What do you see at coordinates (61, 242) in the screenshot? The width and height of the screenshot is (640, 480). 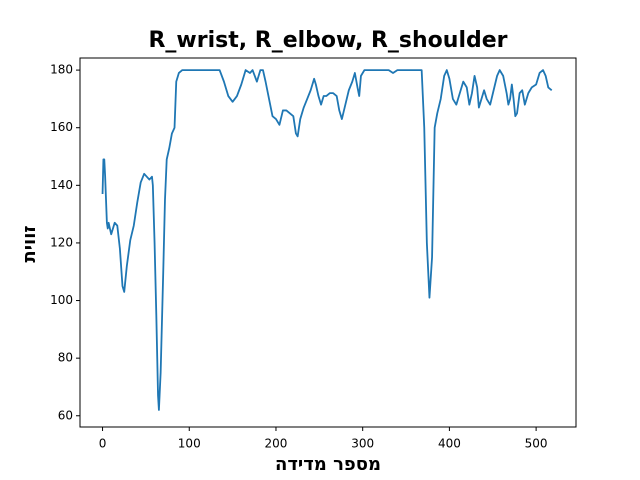 I see `y-tick-label: 120` at bounding box center [61, 242].